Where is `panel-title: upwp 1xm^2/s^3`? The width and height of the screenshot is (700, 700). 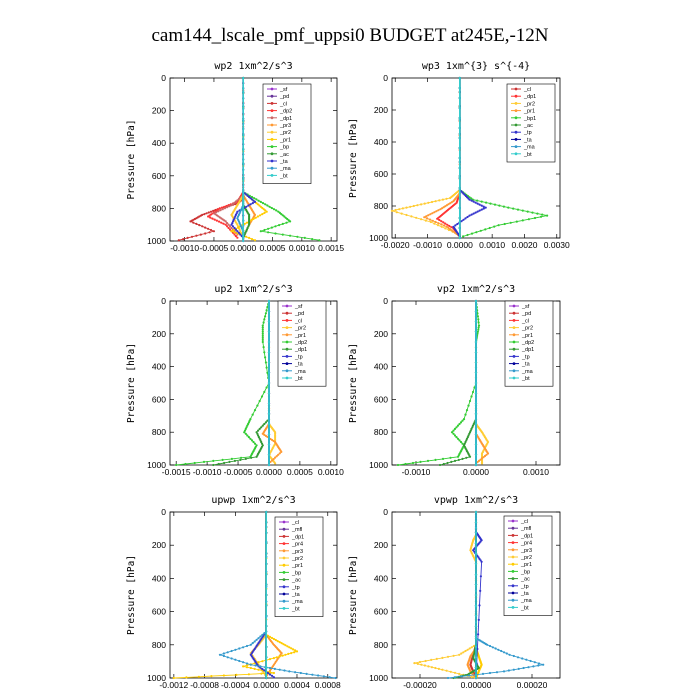
panel-title: upwp 1xm^2/s^3 is located at coordinates (253, 500).